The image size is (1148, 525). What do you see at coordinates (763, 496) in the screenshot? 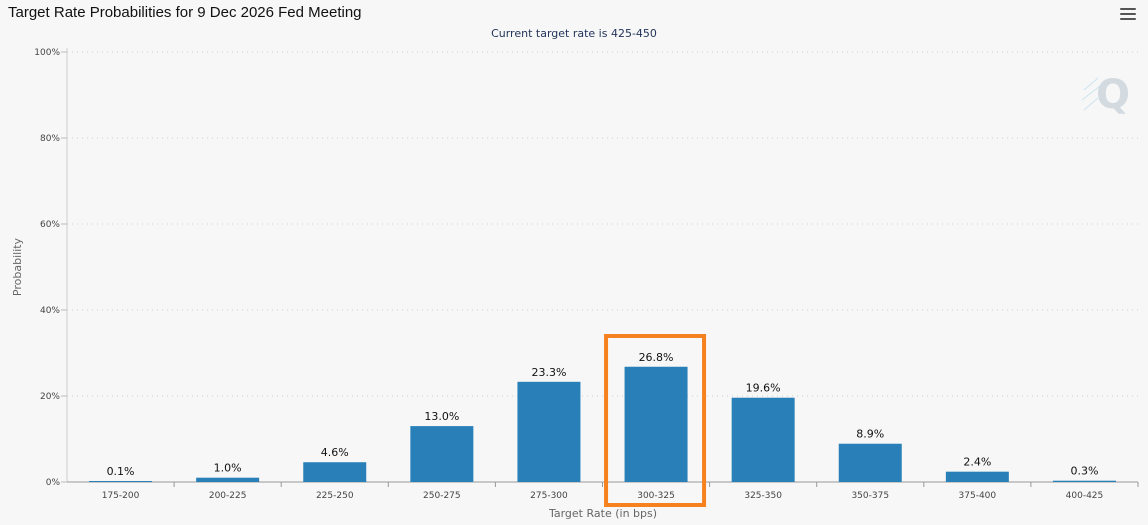
I see `x-tick-label: 325-350` at bounding box center [763, 496].